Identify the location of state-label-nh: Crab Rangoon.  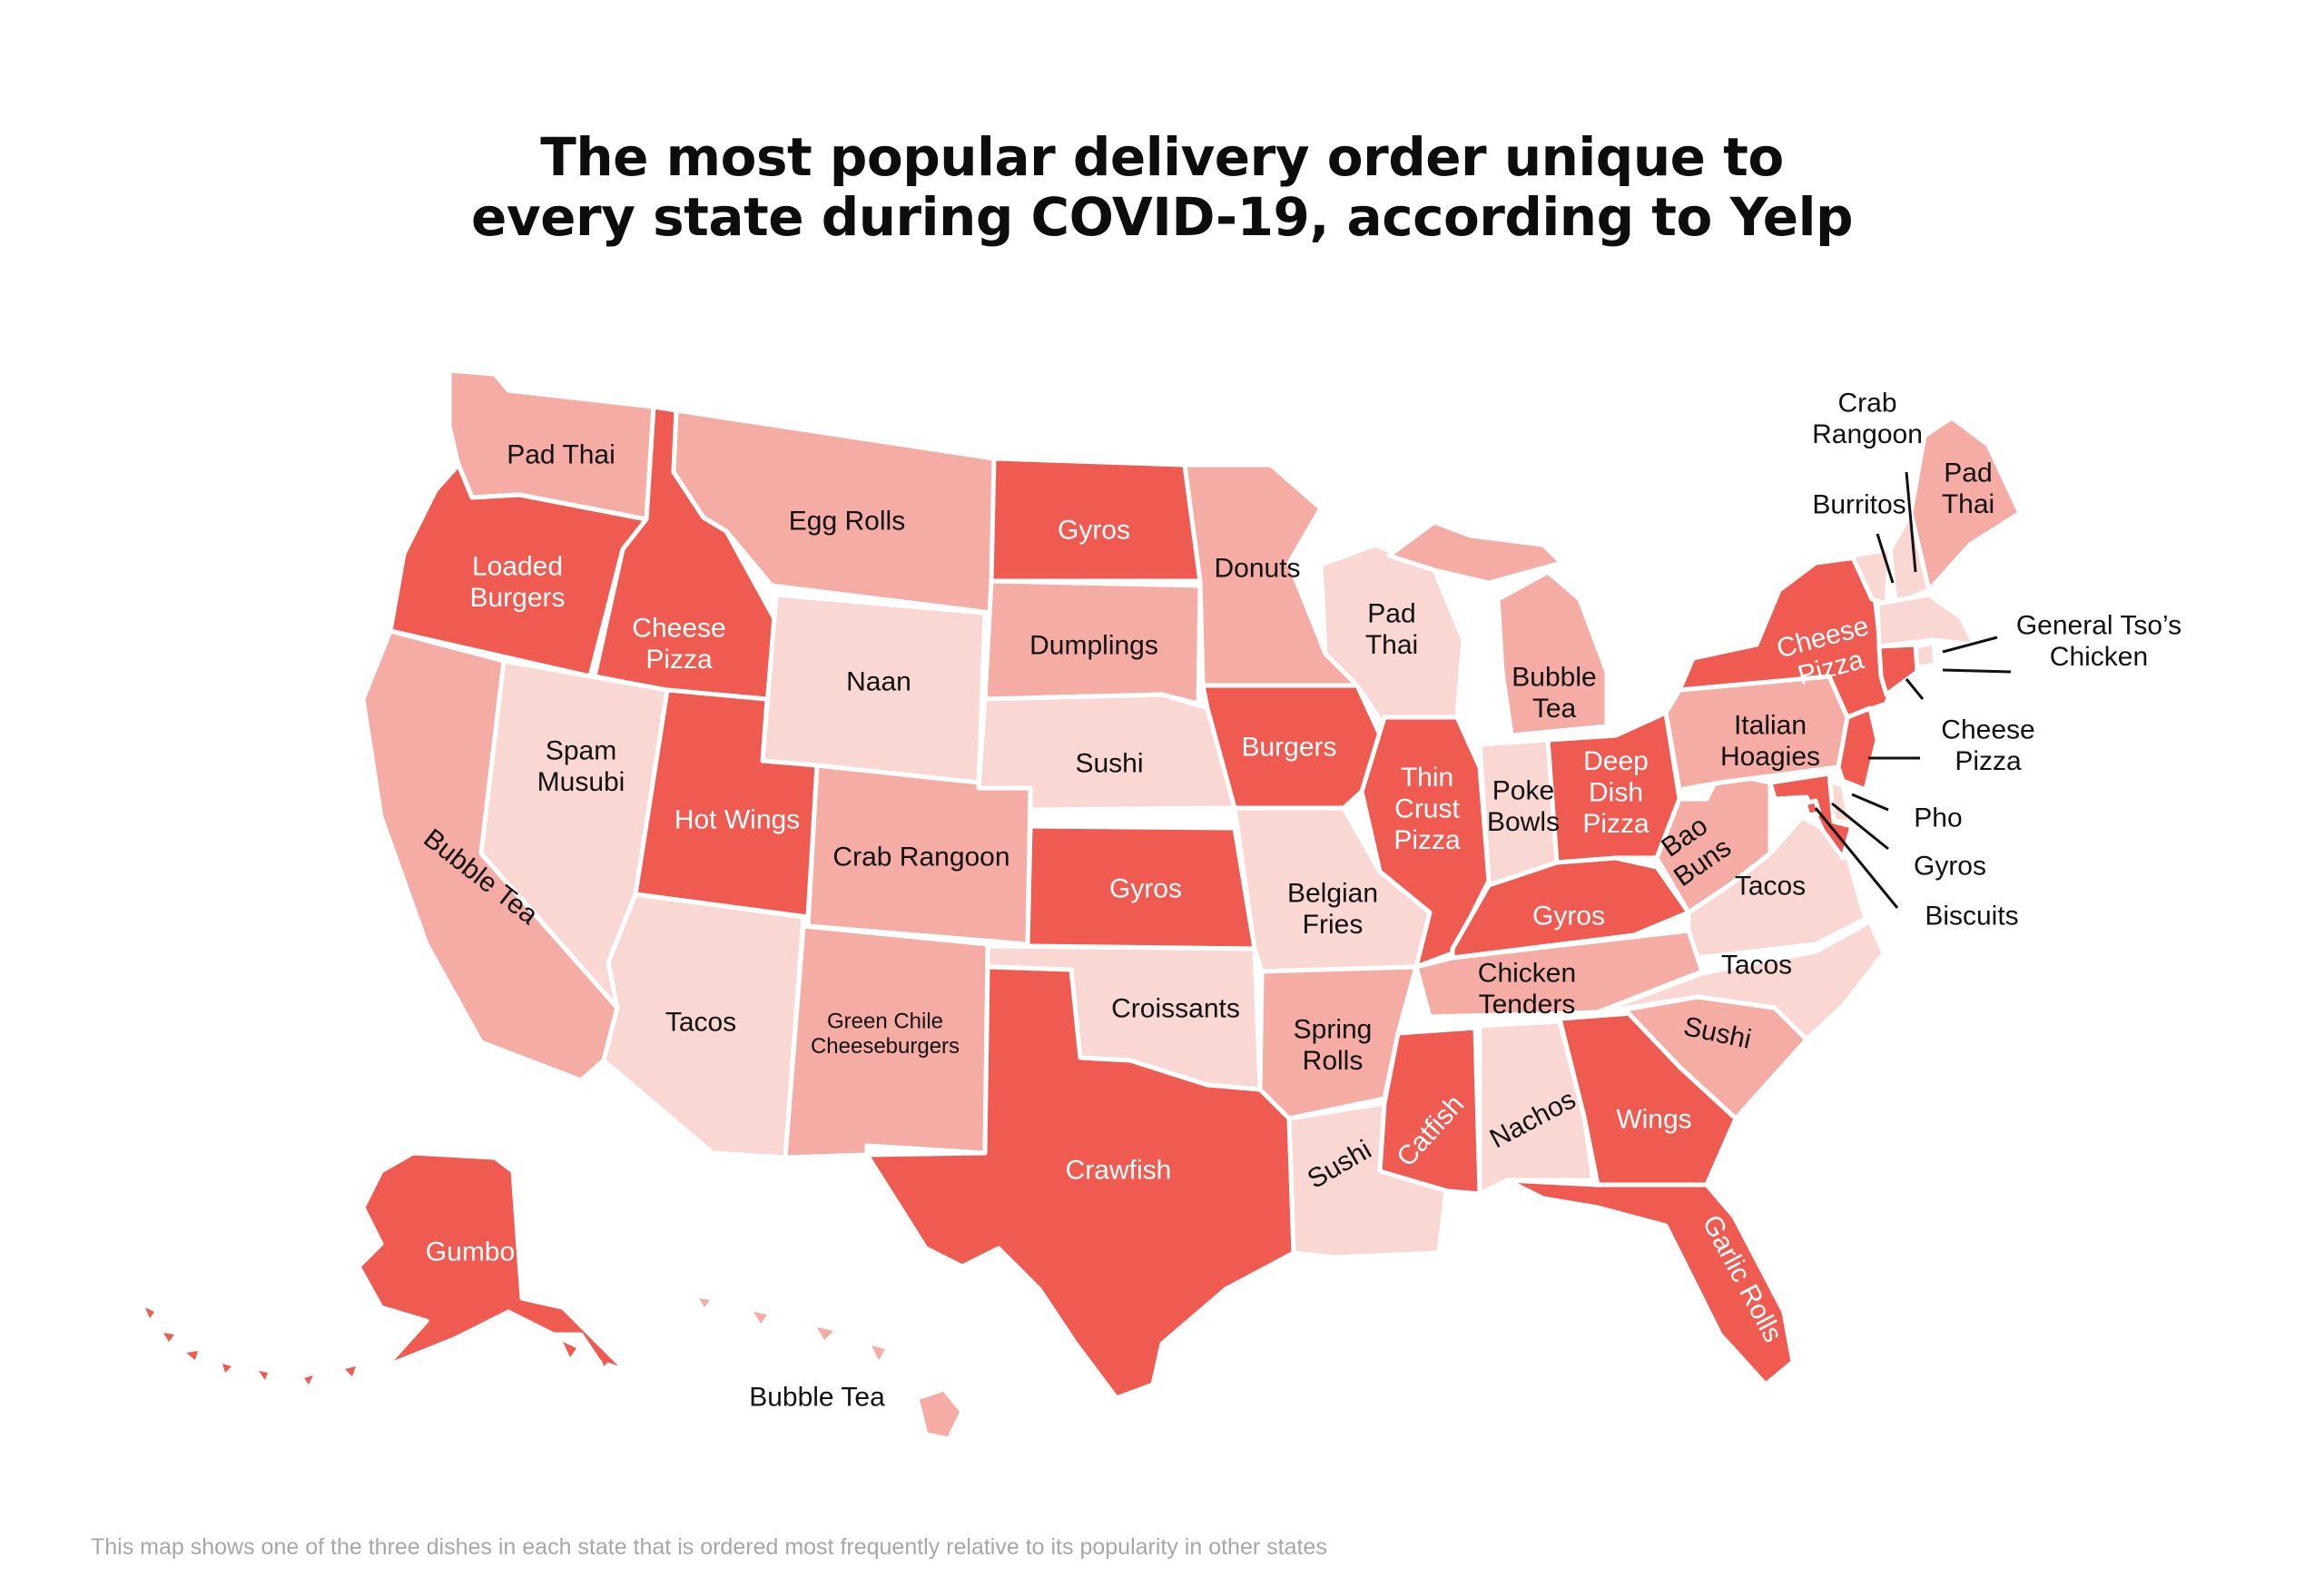
(1867, 419).